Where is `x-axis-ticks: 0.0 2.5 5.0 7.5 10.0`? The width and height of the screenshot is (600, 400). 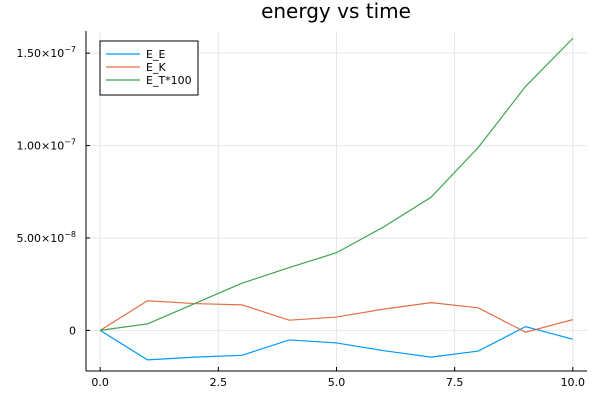
x-axis-ticks: 0.0 2.5 5.0 7.5 10.0 is located at coordinates (338, 378).